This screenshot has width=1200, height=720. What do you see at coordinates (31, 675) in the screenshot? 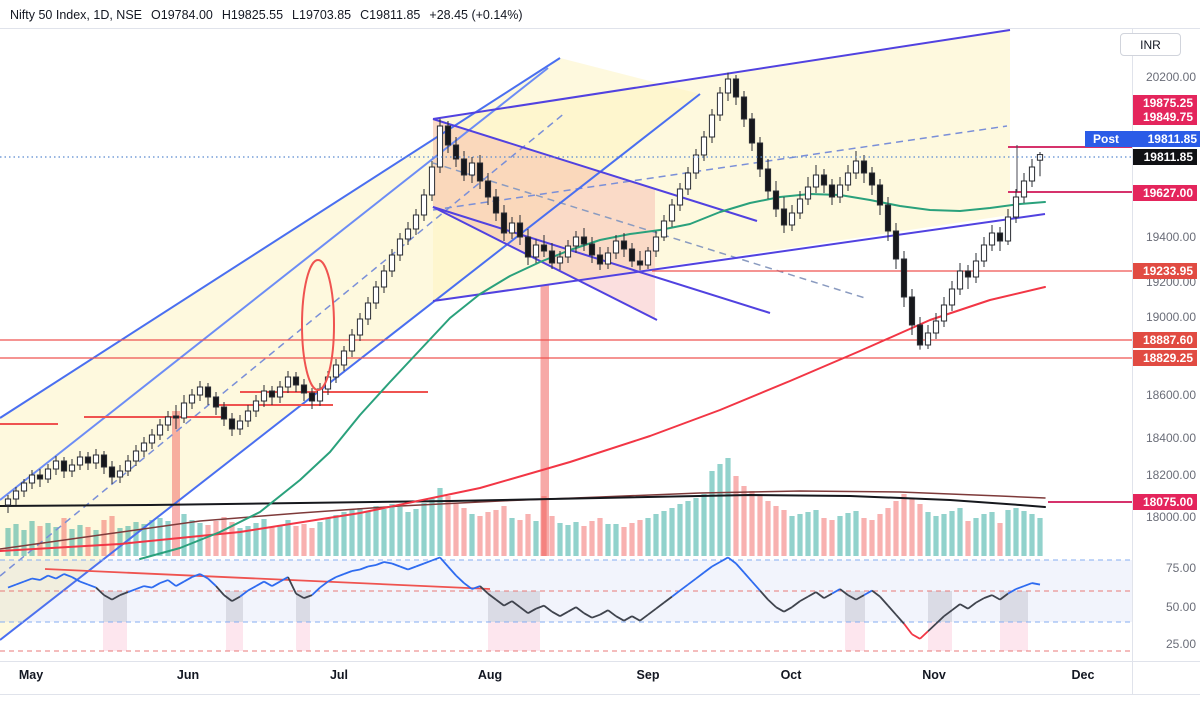
I see `month-label-may: May` at bounding box center [31, 675].